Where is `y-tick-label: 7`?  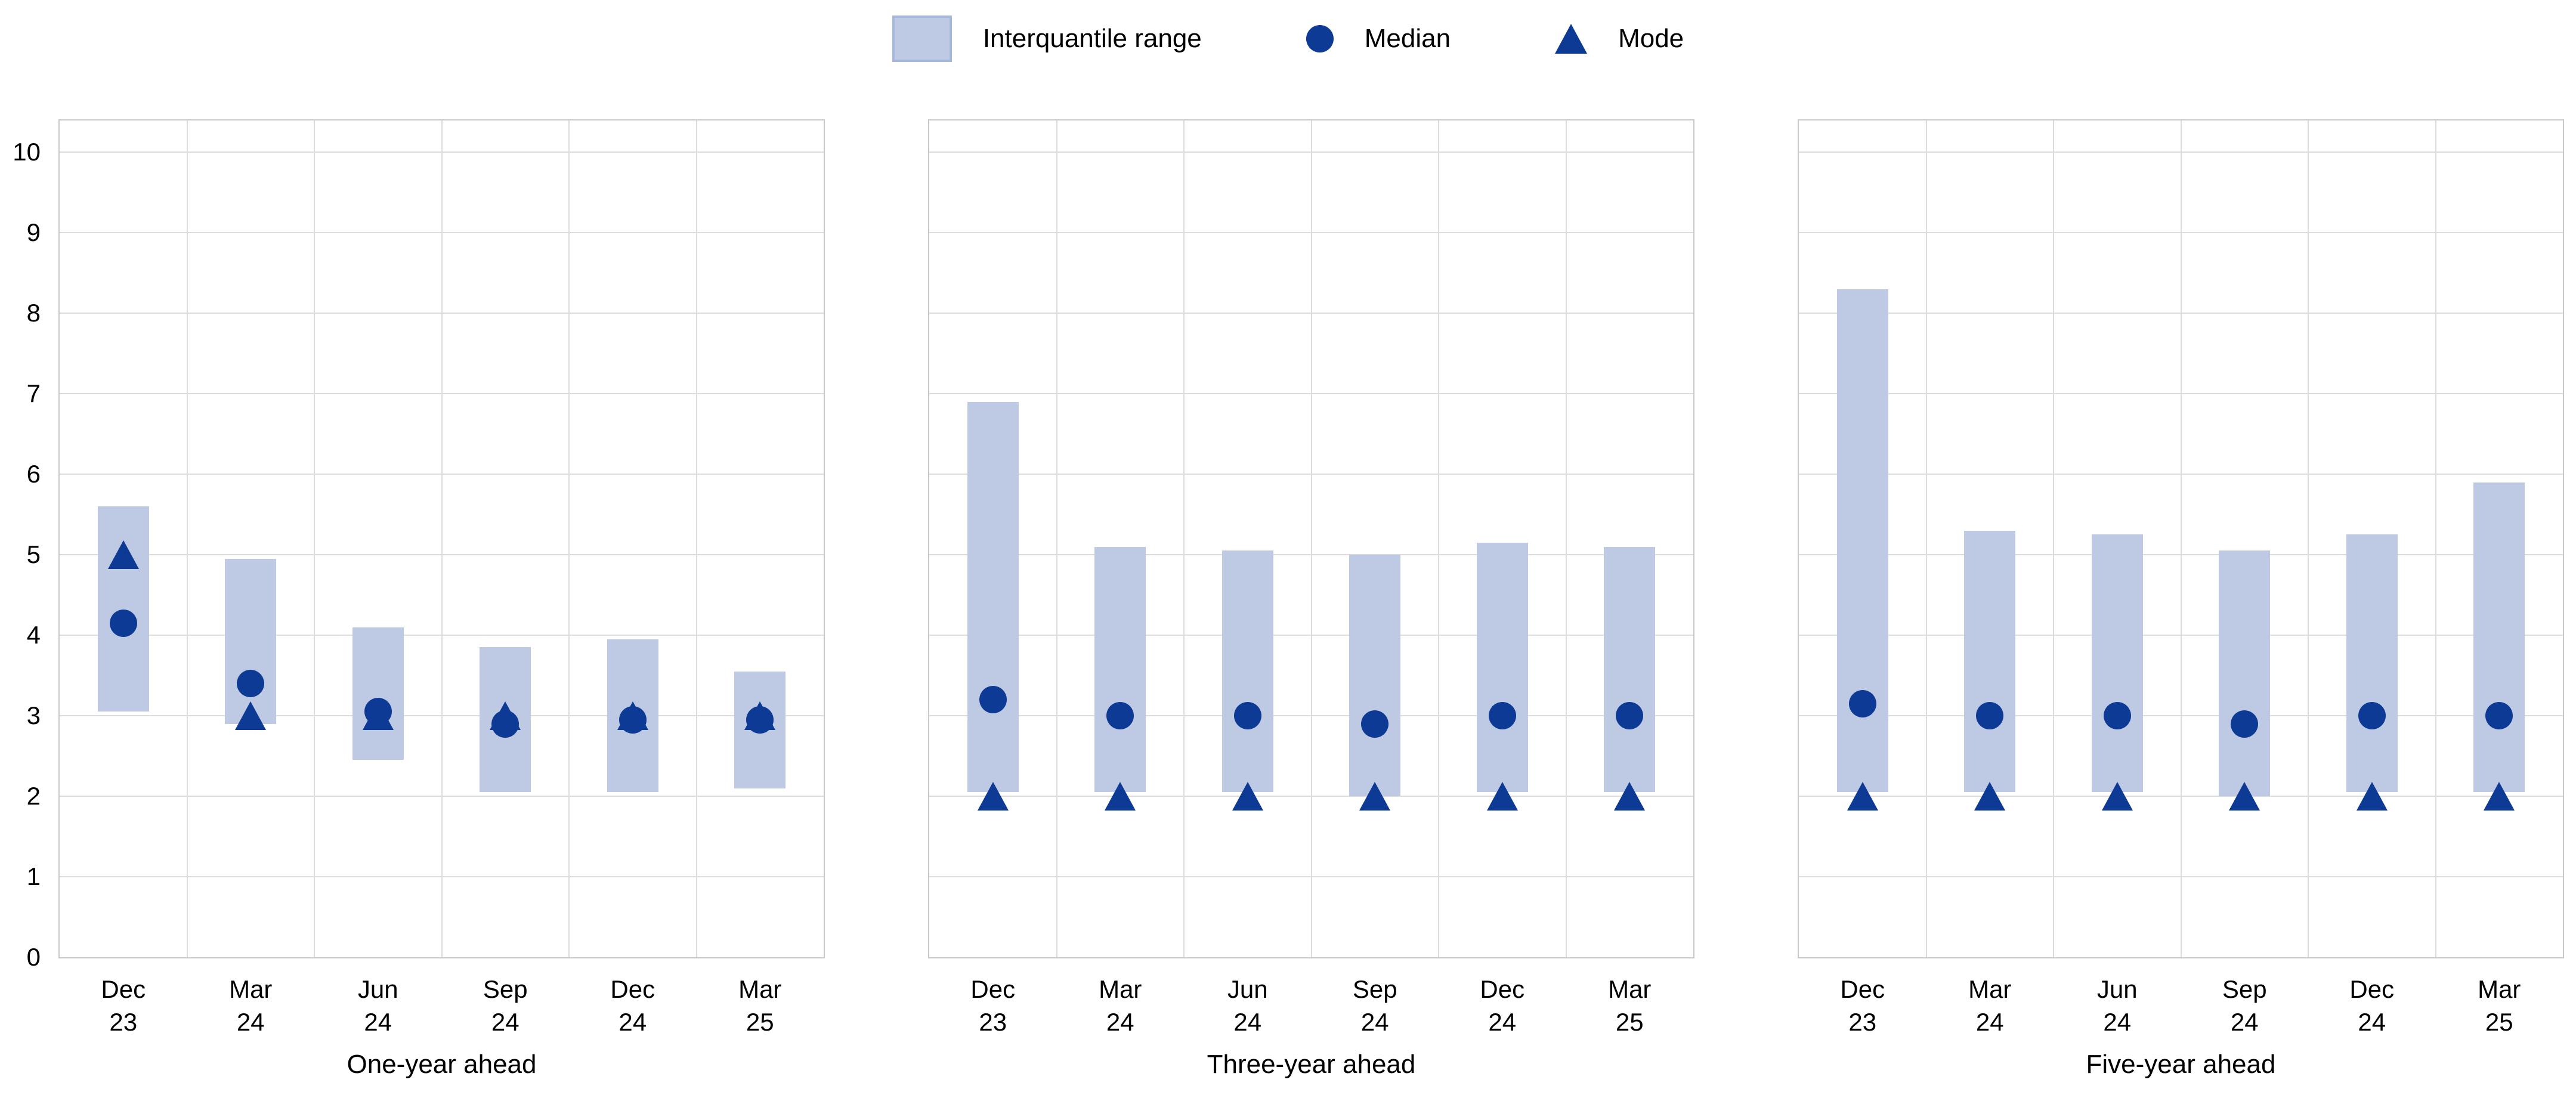 y-tick-label: 7 is located at coordinates (33, 393).